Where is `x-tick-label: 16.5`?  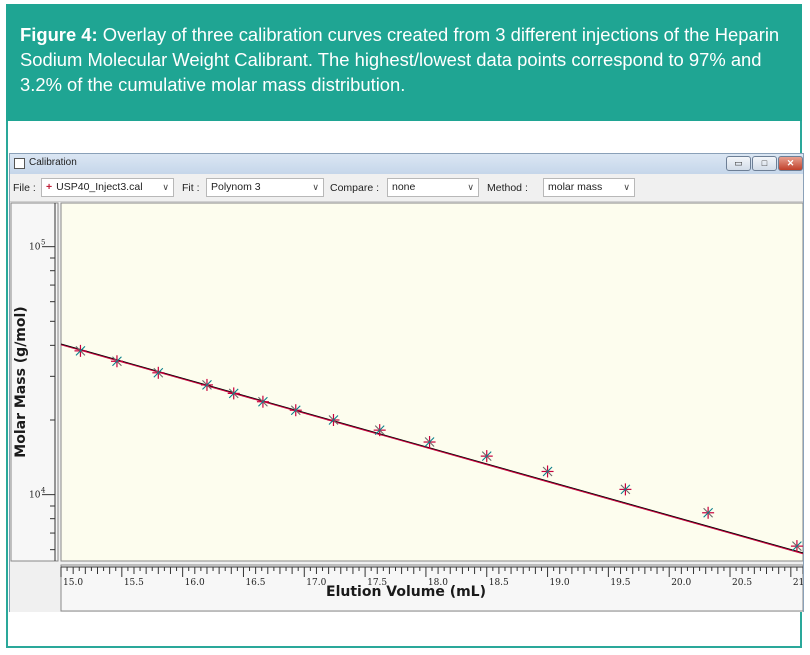
x-tick-label: 16.5 is located at coordinates (255, 583).